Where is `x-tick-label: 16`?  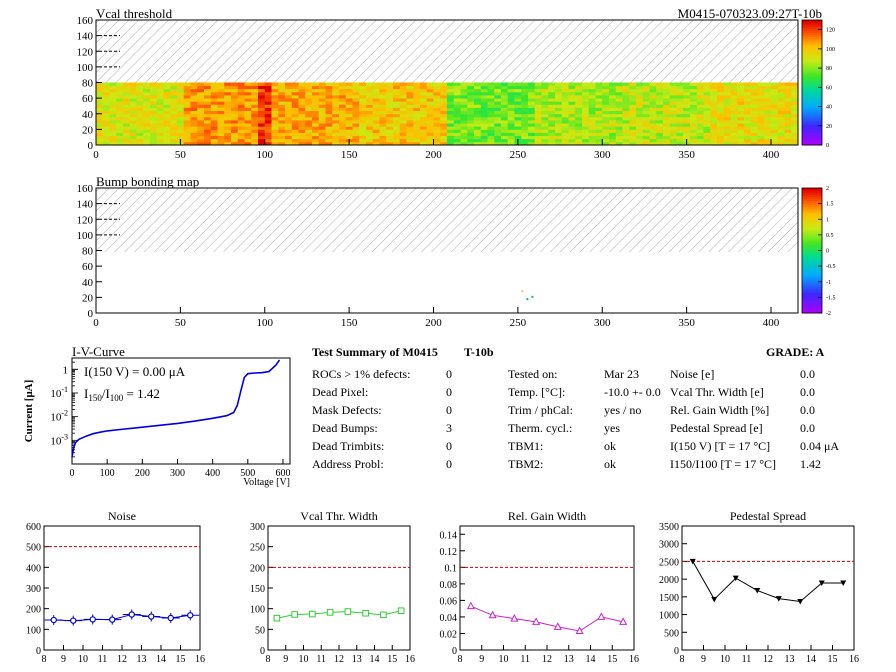 x-tick-label: 16 is located at coordinates (410, 659).